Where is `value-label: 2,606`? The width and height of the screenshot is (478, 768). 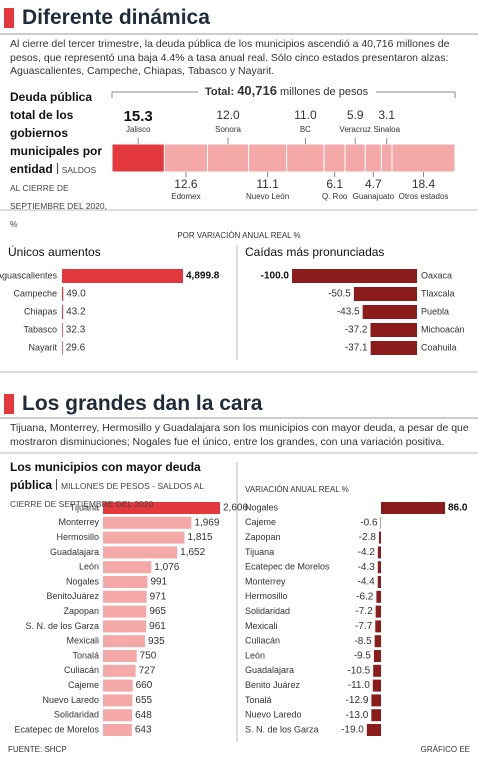 value-label: 2,606 is located at coordinates (235, 508).